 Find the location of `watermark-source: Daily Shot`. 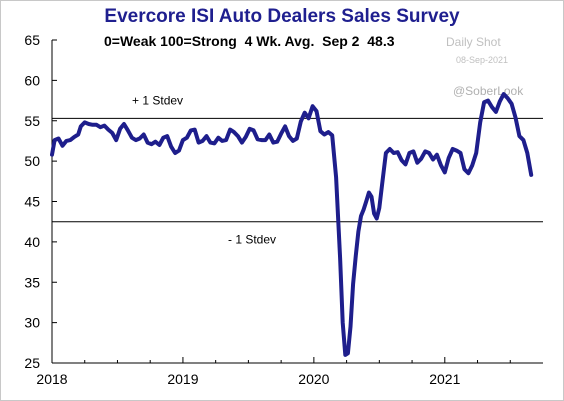

watermark-source: Daily Shot is located at coordinates (473, 42).